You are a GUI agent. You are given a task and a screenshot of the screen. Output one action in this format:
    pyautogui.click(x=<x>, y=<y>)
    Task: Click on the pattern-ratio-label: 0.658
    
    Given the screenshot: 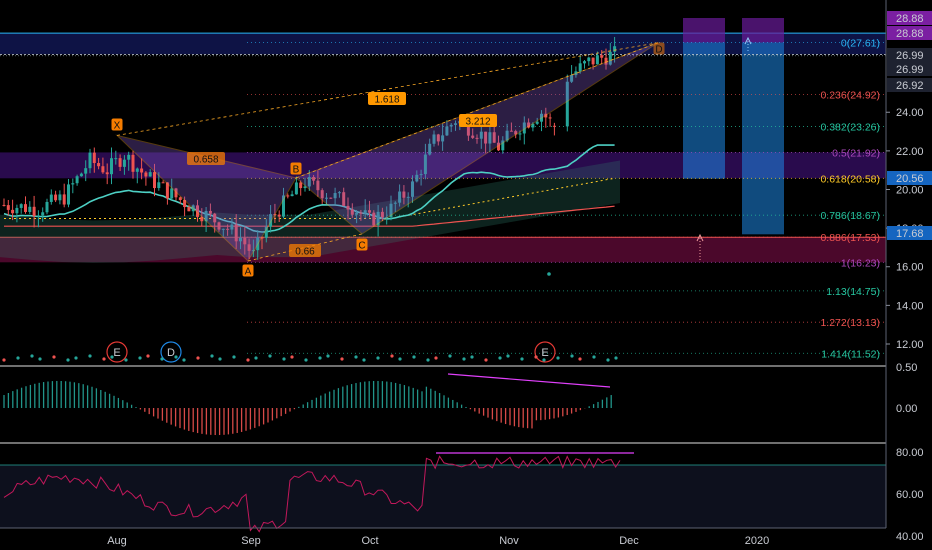 What is the action you would take?
    pyautogui.click(x=205, y=160)
    